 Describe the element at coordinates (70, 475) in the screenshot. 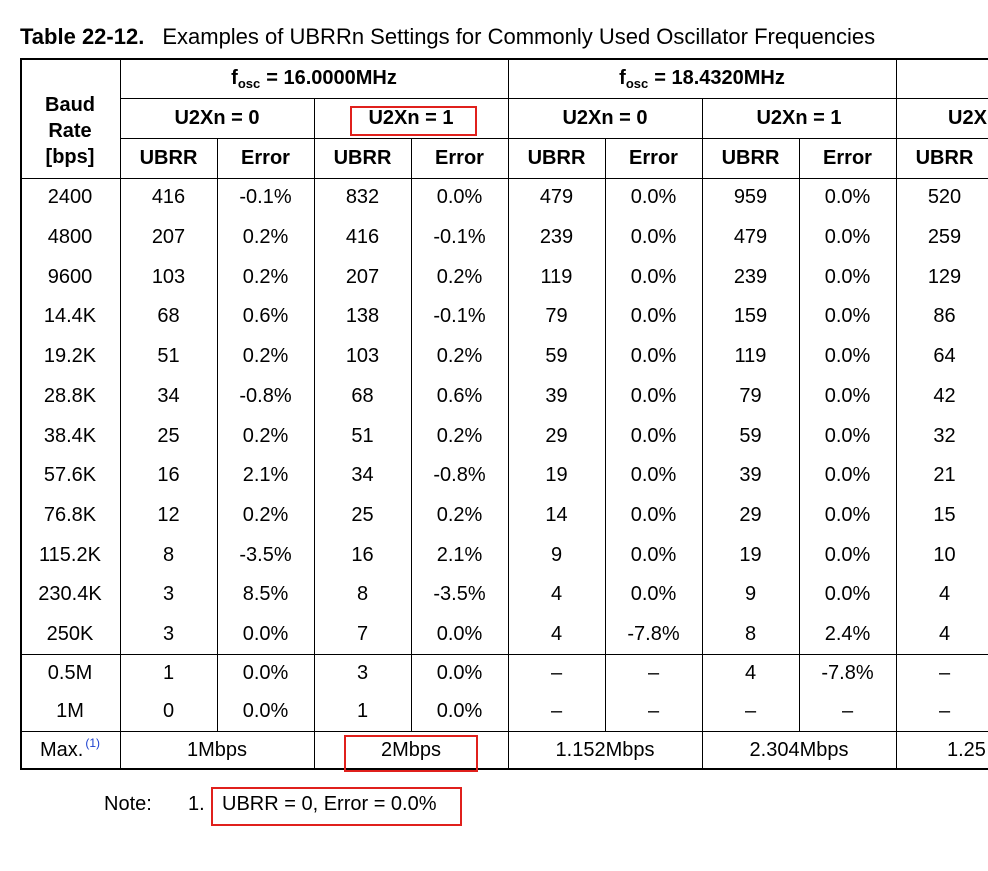

I see `baud-rate-value: 57.6K` at that location.